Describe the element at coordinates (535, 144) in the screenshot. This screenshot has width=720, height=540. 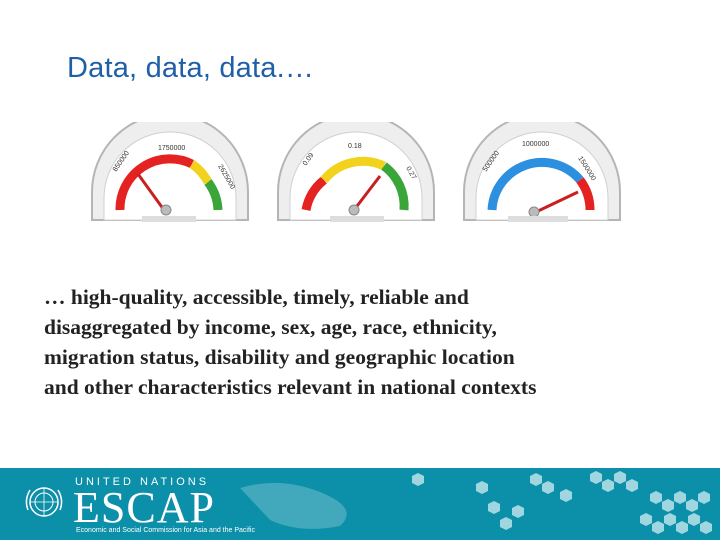
I see `gauge-3-label-mid: 1000000` at that location.